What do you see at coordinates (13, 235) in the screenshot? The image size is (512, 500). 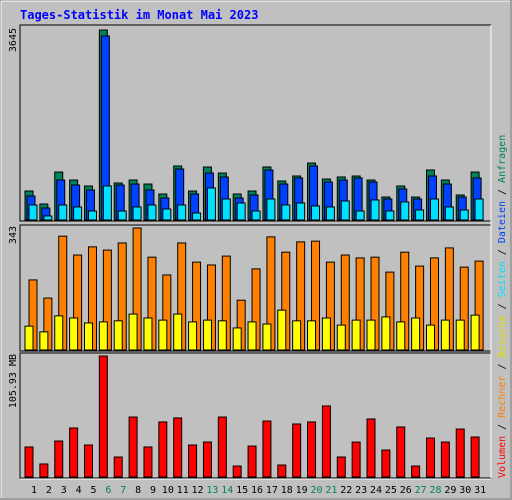 I see `y-tick-label: 343` at bounding box center [13, 235].